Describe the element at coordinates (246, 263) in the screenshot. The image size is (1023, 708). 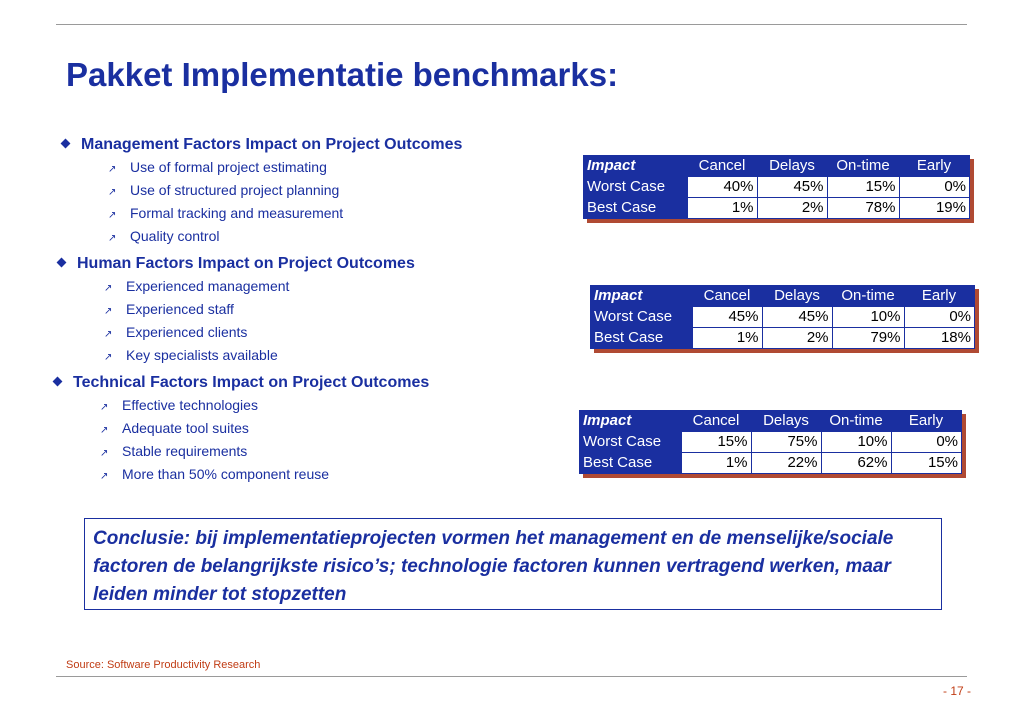
I see `section-heading-text: Human Factors Impact on Project Outcomes` at that location.